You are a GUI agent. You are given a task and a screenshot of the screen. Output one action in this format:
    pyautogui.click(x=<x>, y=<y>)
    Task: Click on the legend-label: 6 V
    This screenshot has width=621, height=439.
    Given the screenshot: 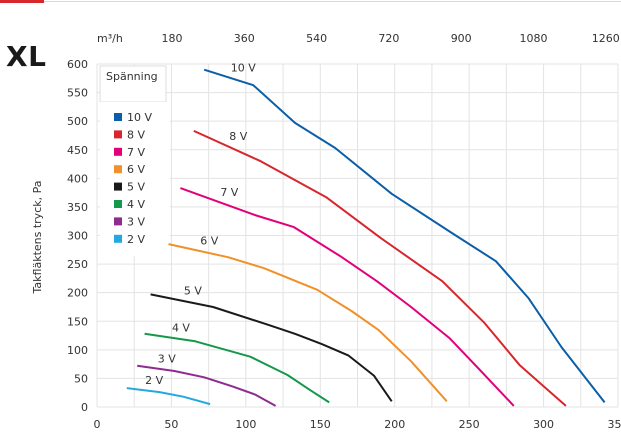 What is the action you would take?
    pyautogui.click(x=136, y=169)
    